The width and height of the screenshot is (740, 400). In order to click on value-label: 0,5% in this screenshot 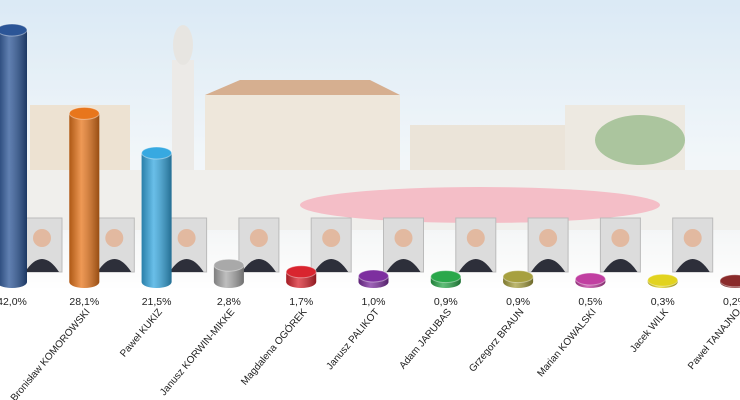, I will do `click(590, 302)`.